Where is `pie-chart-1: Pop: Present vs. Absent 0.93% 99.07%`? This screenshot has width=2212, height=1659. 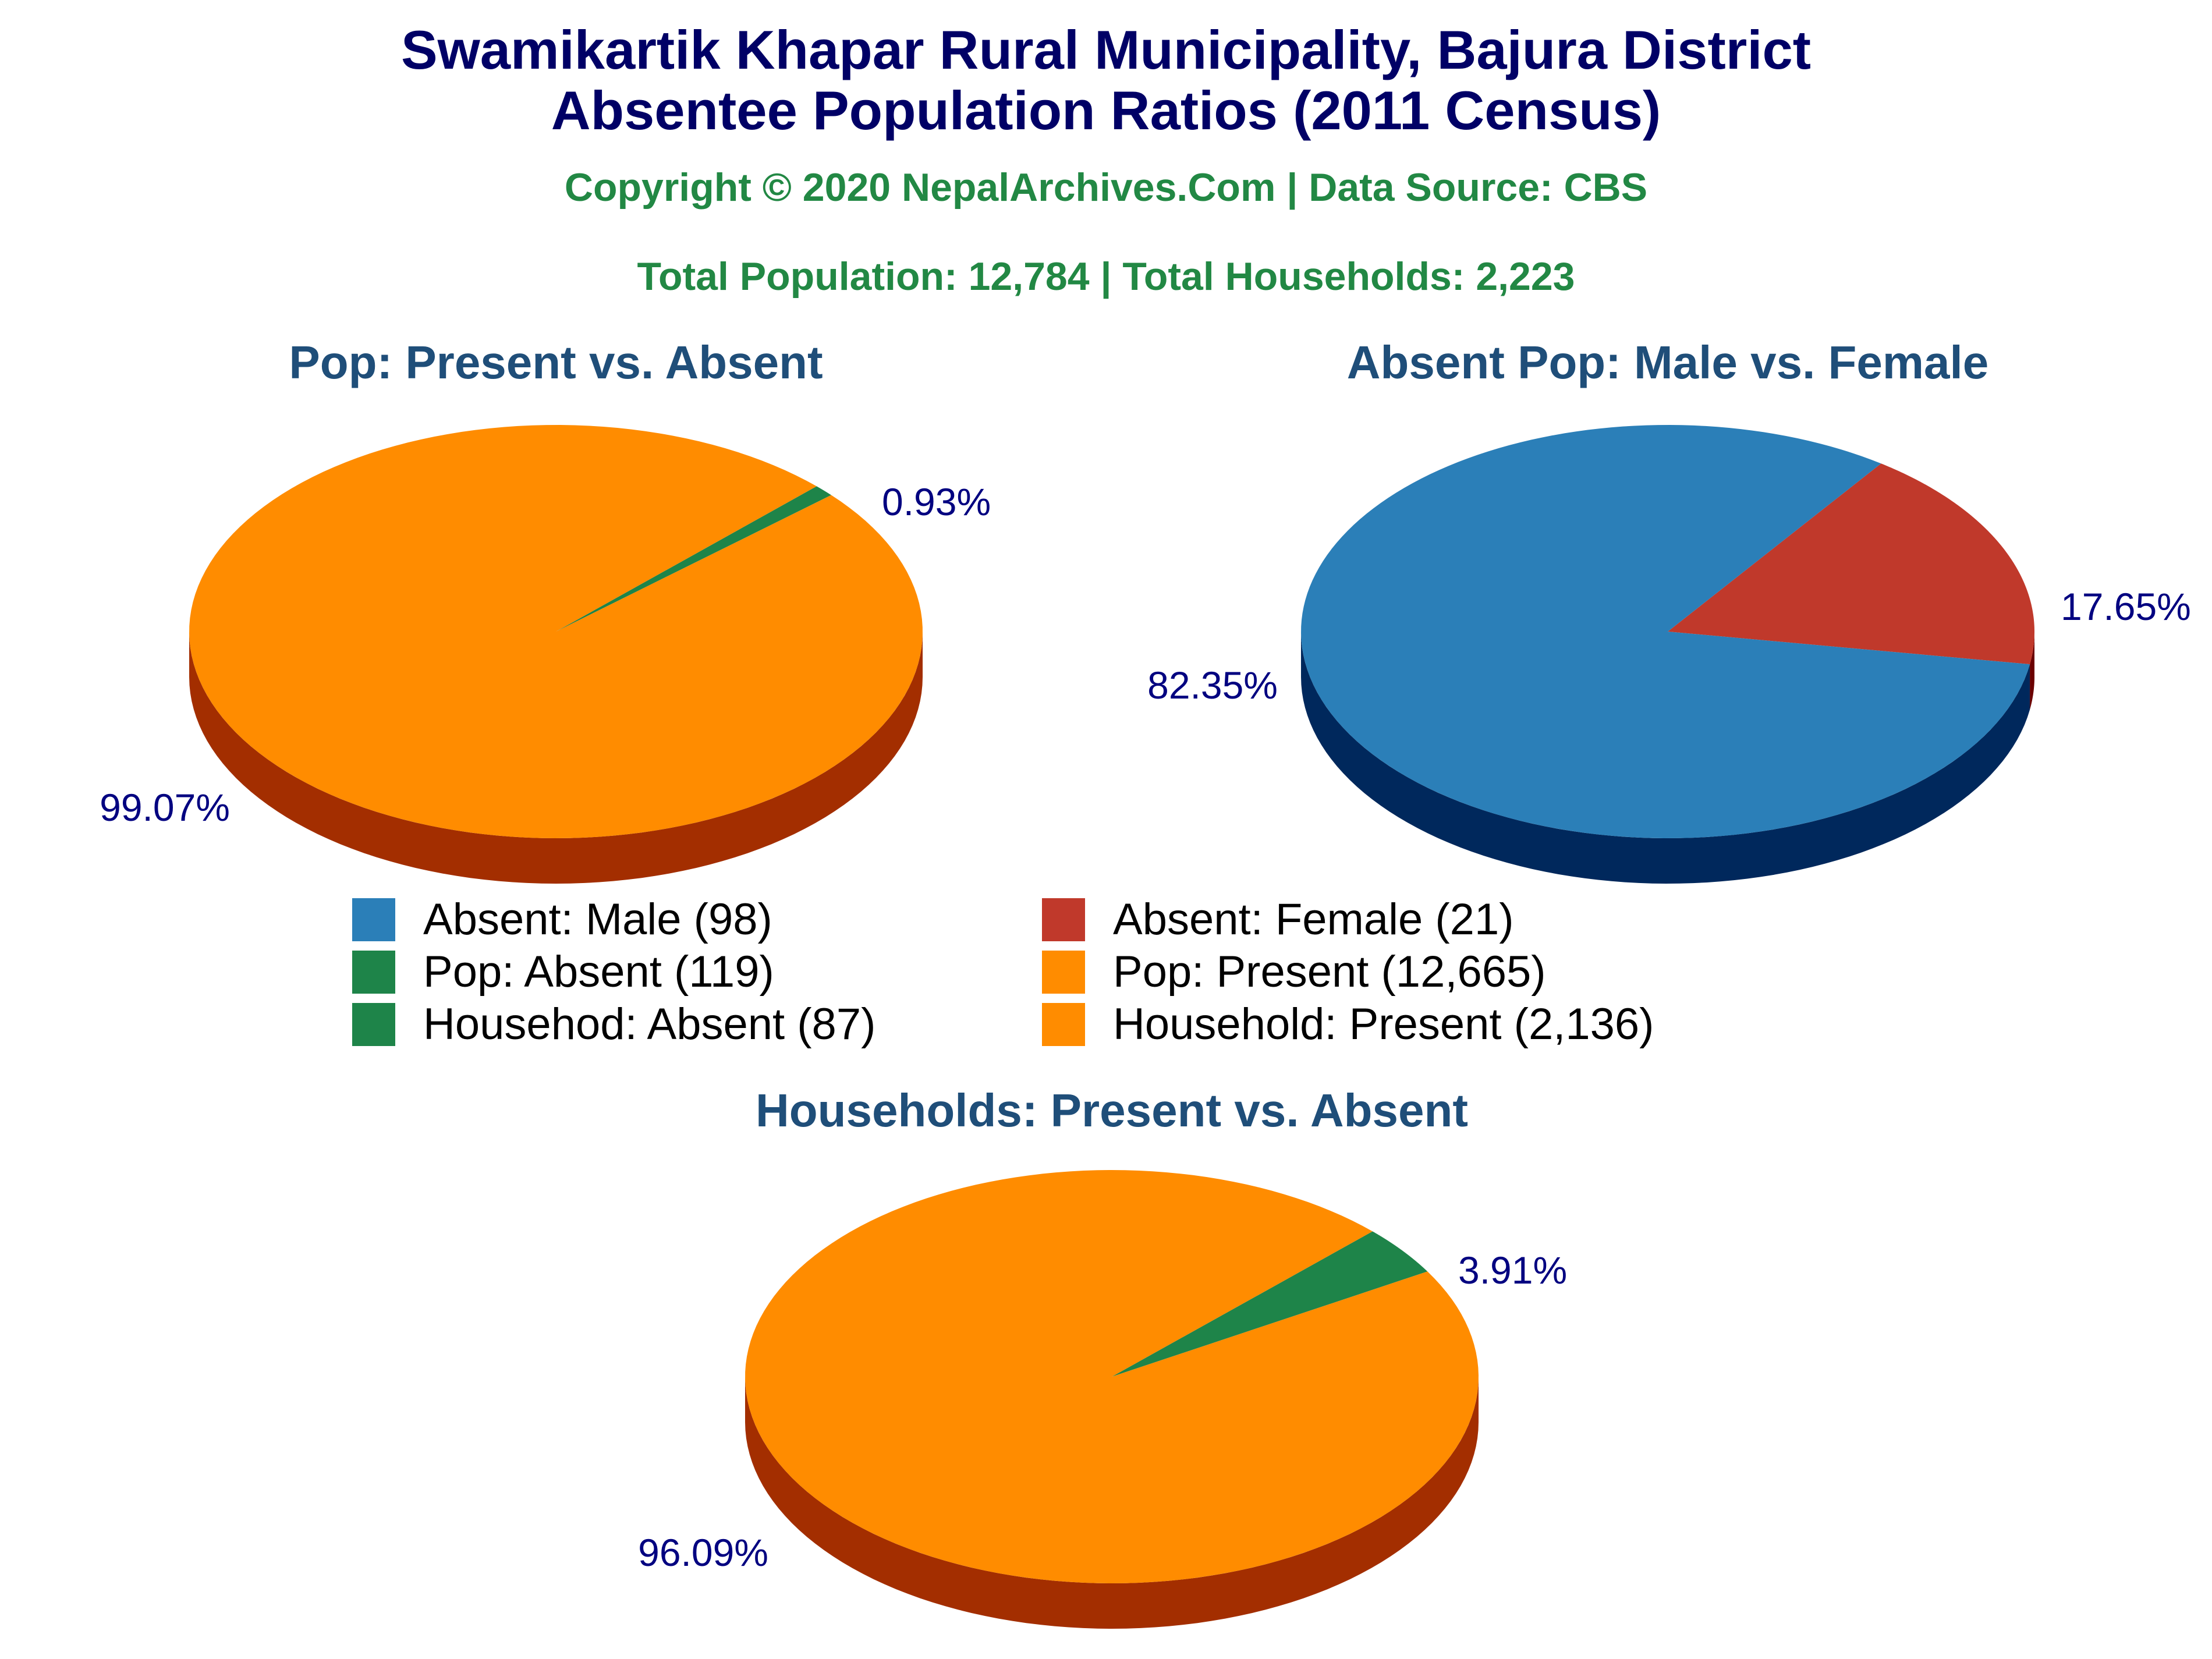
pie-chart-1: Pop: Present vs. Absent 0.93% 99.07% is located at coordinates (546, 610).